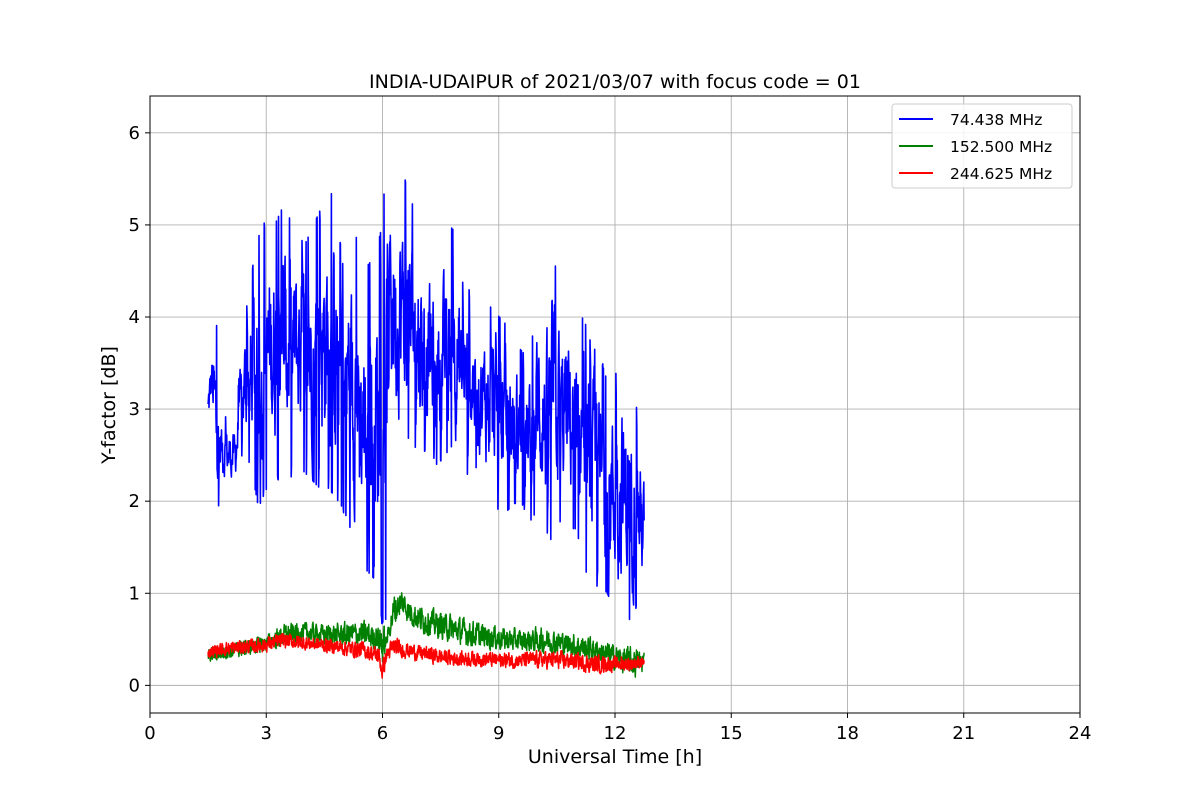  I want to click on legend: 74.438 MHz 152.500 MHz 244.625 MHz, so click(982, 146).